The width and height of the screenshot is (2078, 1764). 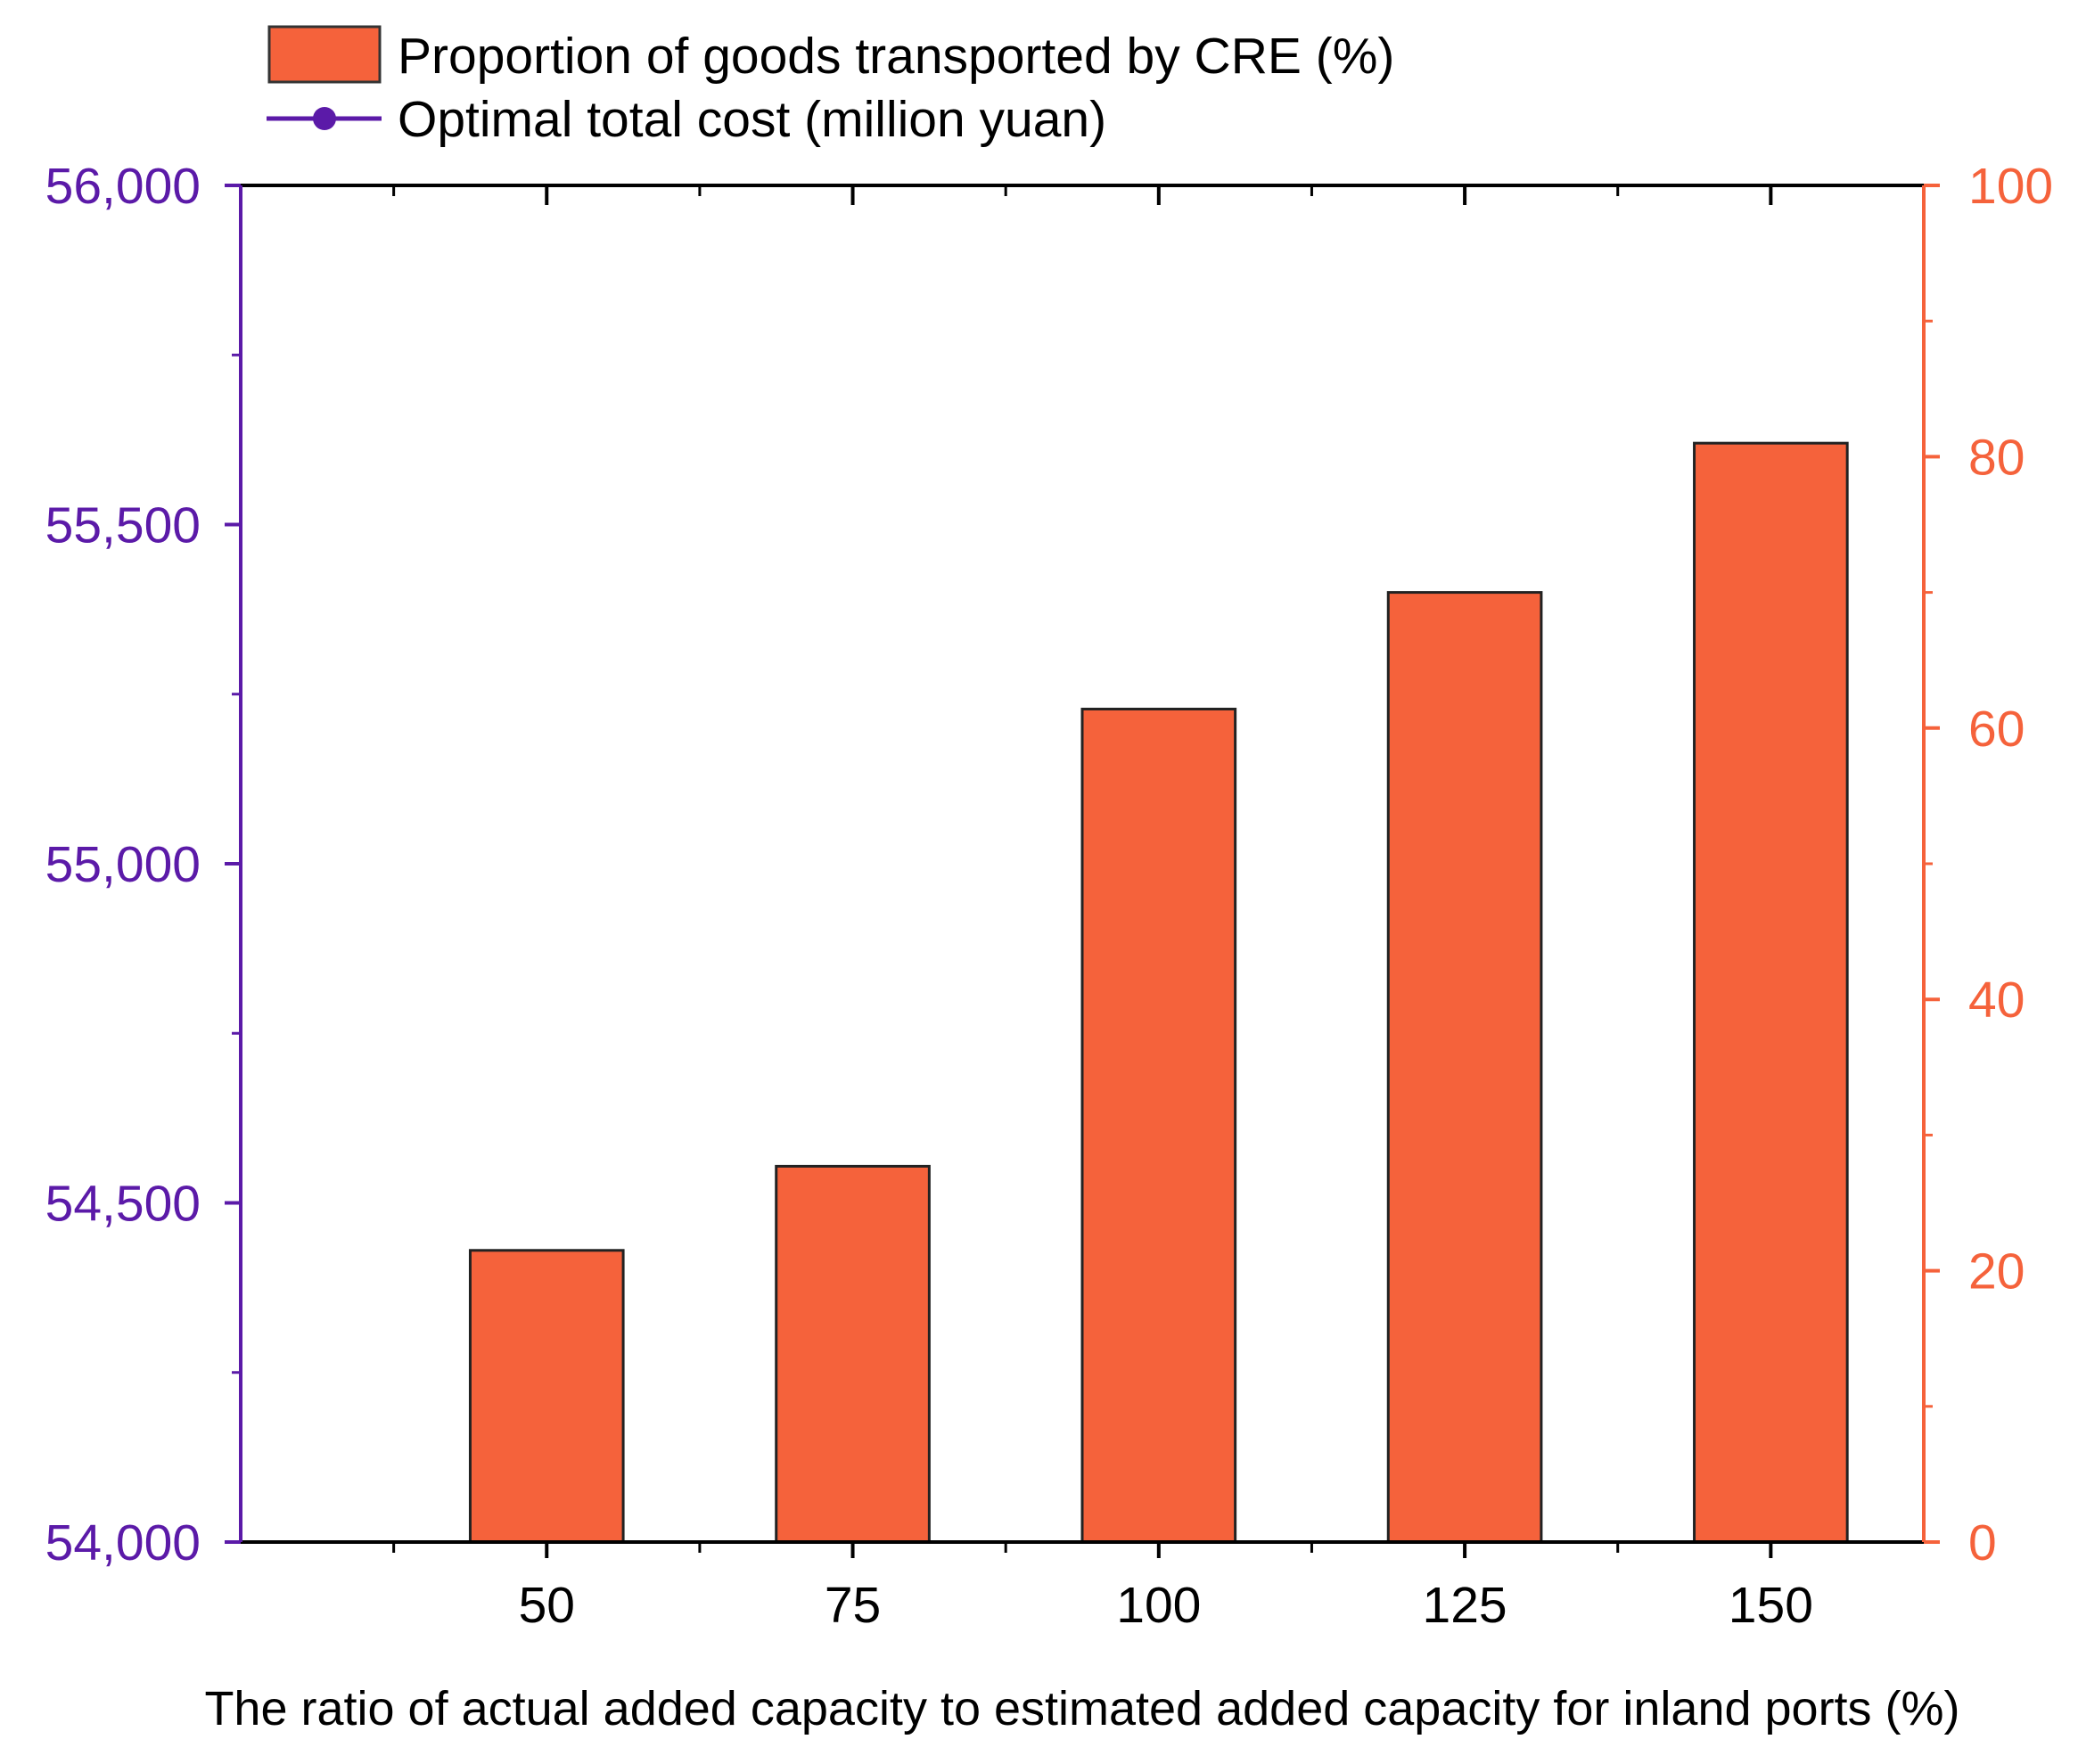 What do you see at coordinates (752, 120) in the screenshot?
I see `legend-line-label: Optimal total cost (million yuan)` at bounding box center [752, 120].